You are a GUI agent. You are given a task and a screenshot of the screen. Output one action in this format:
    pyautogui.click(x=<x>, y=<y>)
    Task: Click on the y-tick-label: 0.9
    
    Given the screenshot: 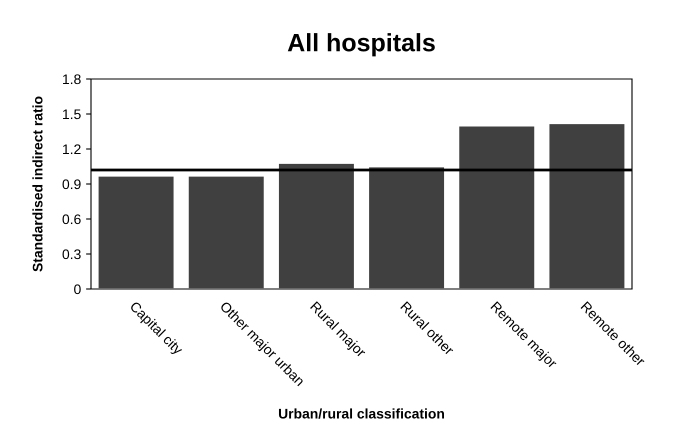 What is the action you would take?
    pyautogui.click(x=71, y=184)
    